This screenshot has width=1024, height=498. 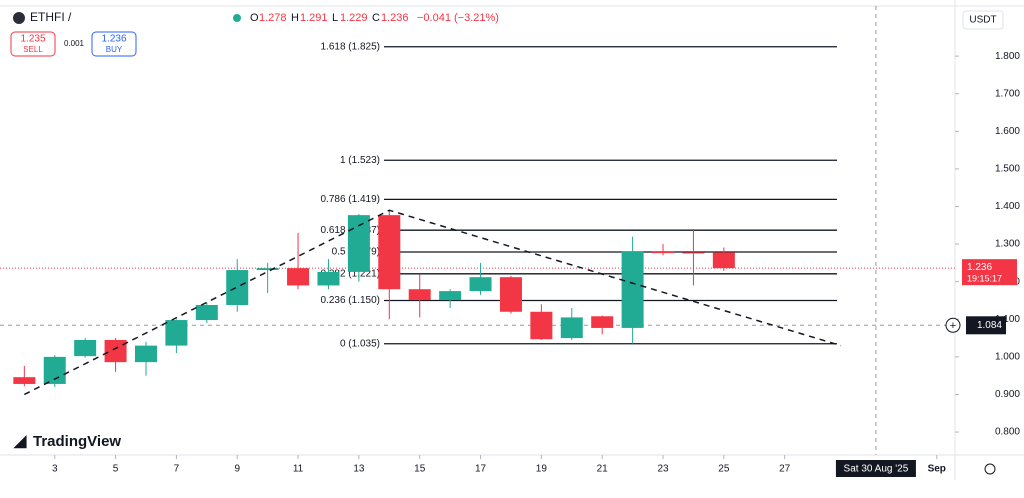 What do you see at coordinates (335, 18) in the screenshot?
I see `ohlc-l-label: L` at bounding box center [335, 18].